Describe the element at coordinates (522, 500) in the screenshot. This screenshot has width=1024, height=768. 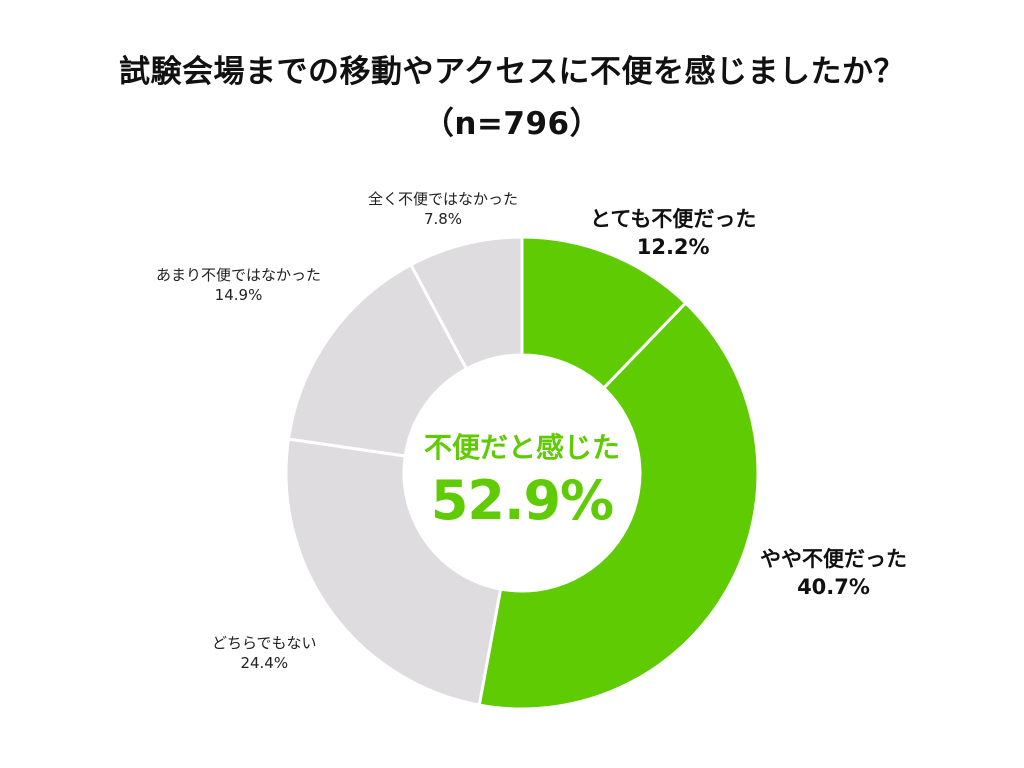
I see `center-value: 52.9%` at that location.